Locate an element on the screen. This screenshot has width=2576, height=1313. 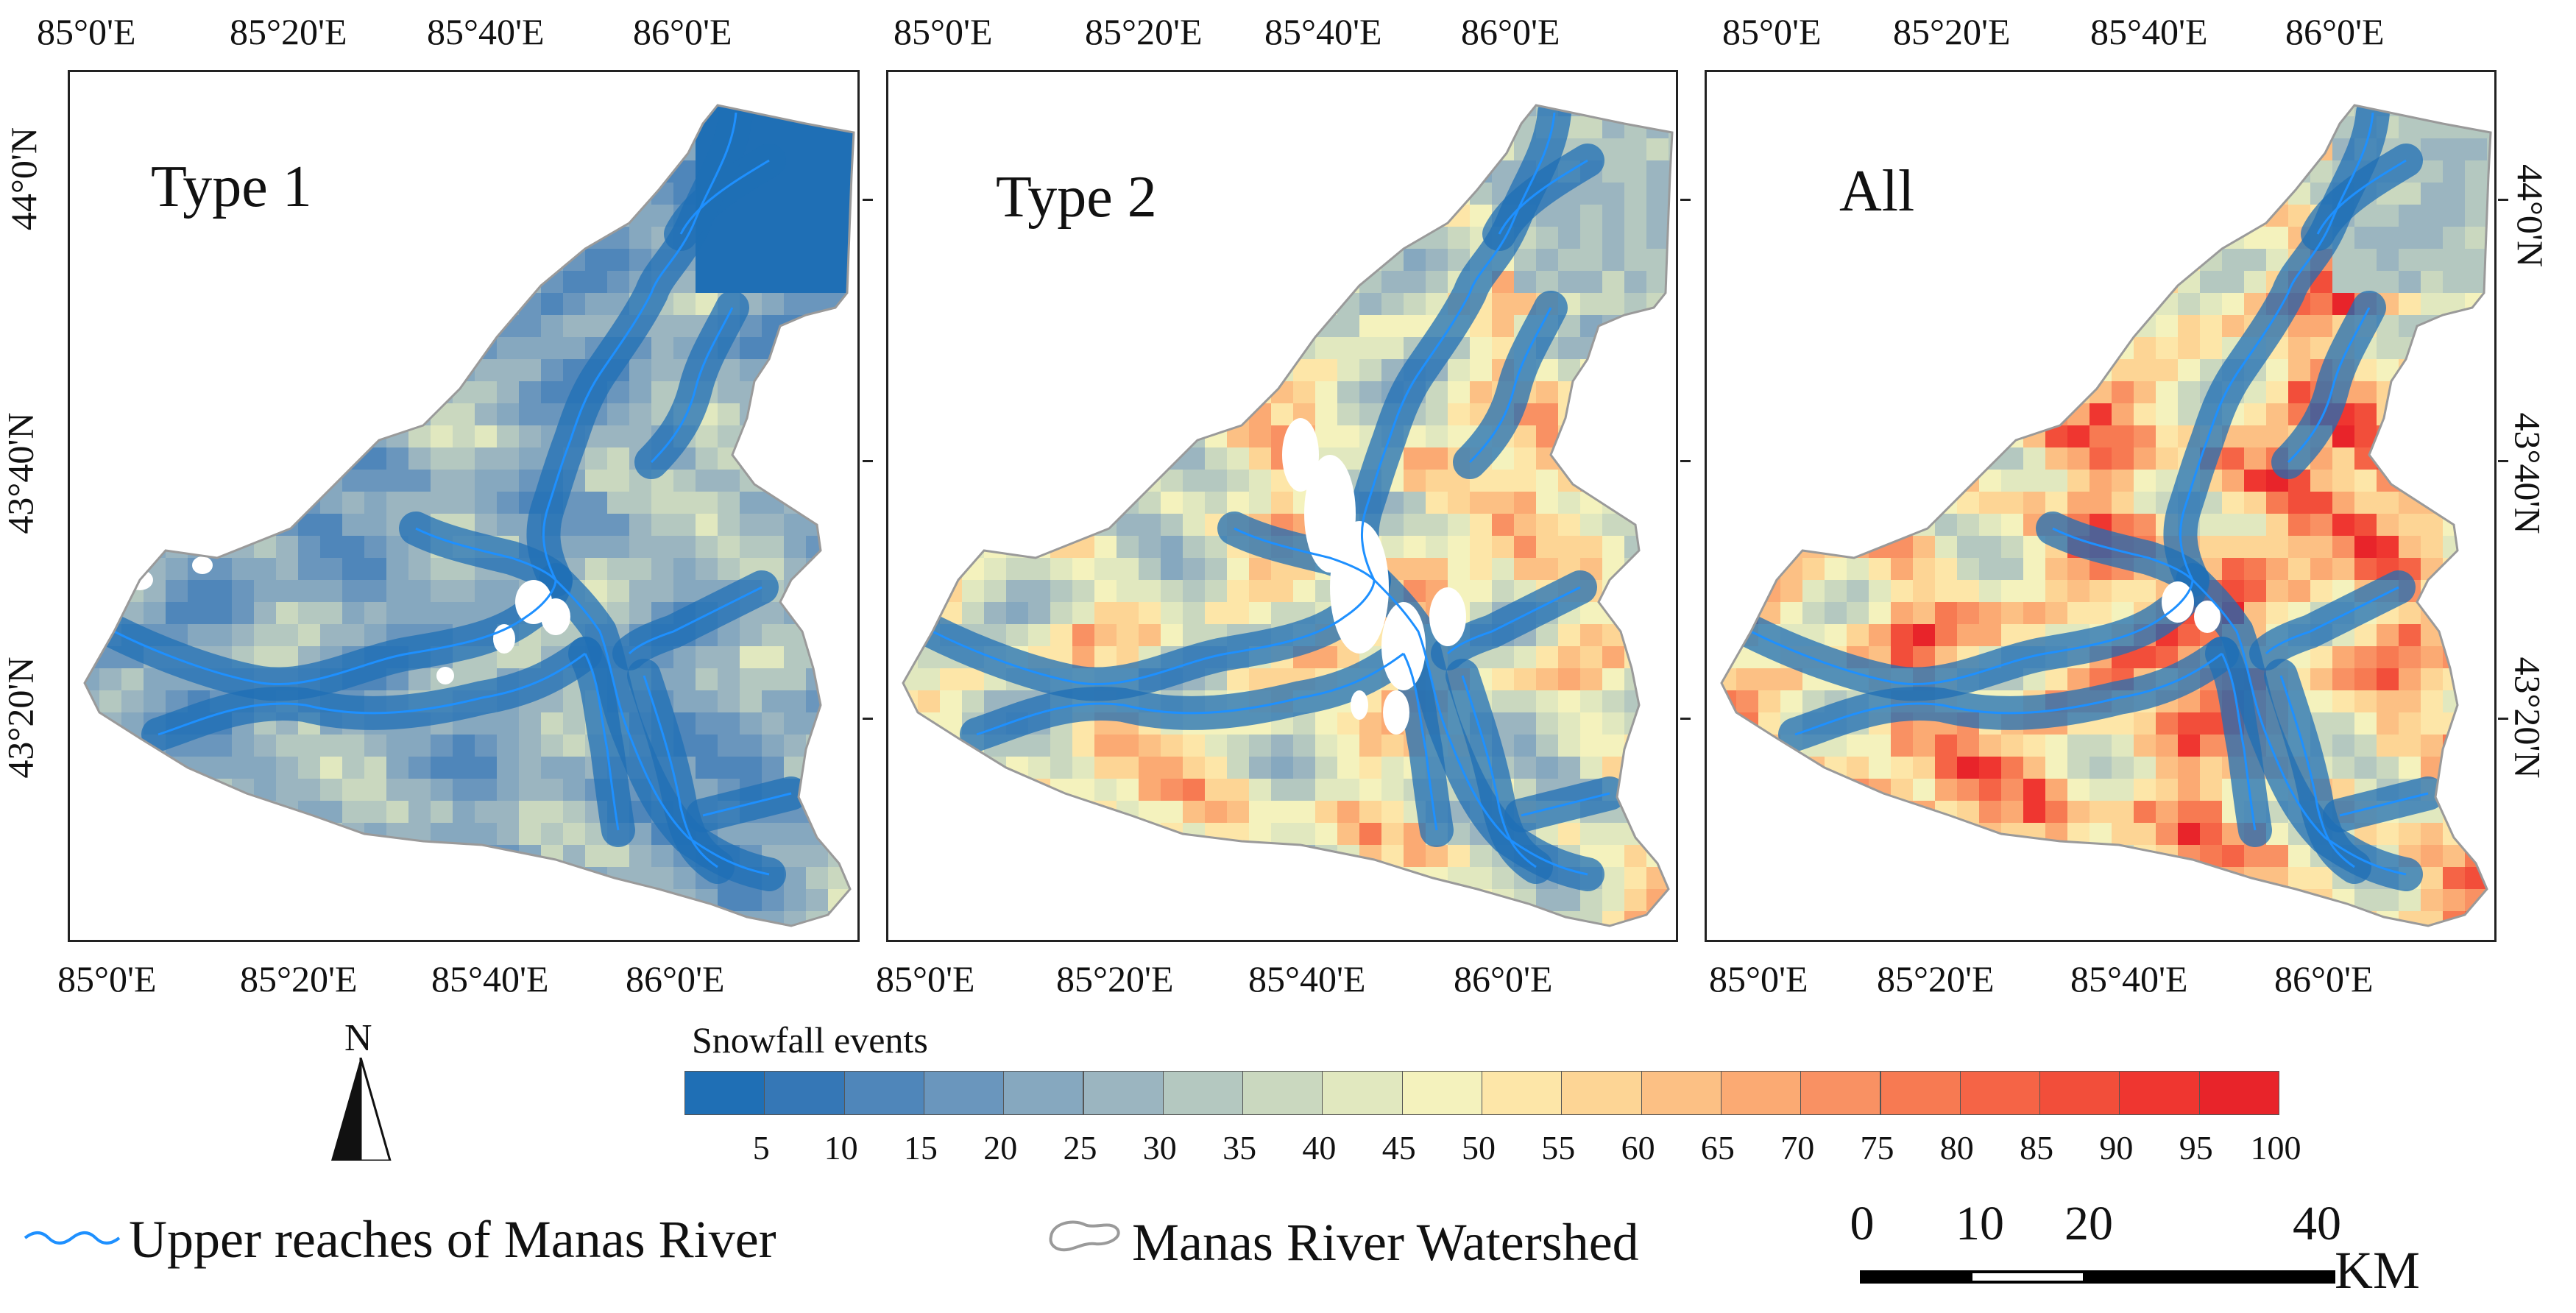
colorbar-tick-label: 25 is located at coordinates (1080, 1148).